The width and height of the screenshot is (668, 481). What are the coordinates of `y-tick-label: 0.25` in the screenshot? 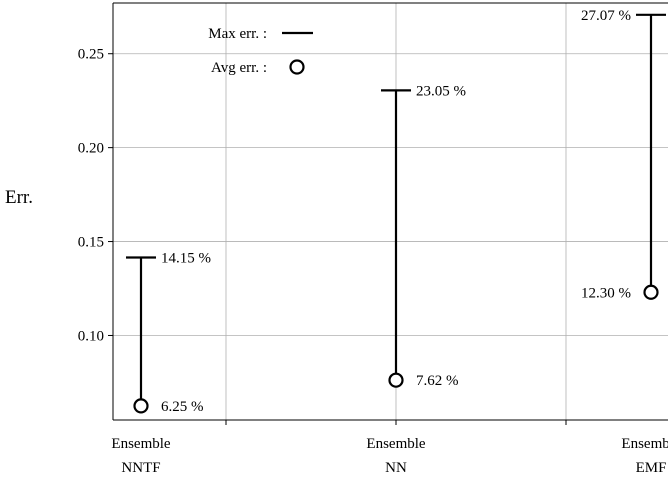 It's located at (91, 55).